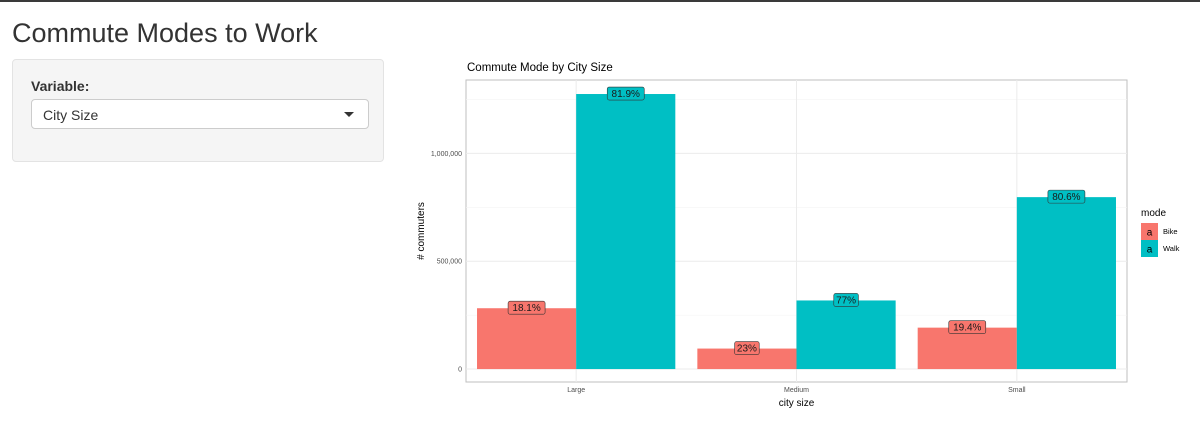 The image size is (1200, 424). I want to click on x-tick-label: Small, so click(1017, 390).